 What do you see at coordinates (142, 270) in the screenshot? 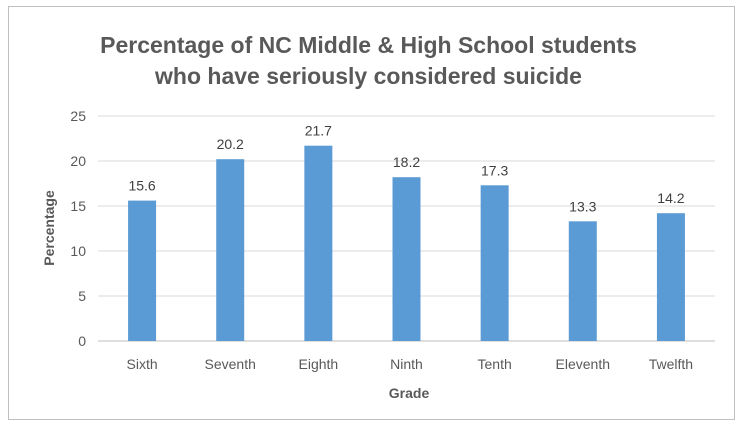
I see `bar-sixth` at bounding box center [142, 270].